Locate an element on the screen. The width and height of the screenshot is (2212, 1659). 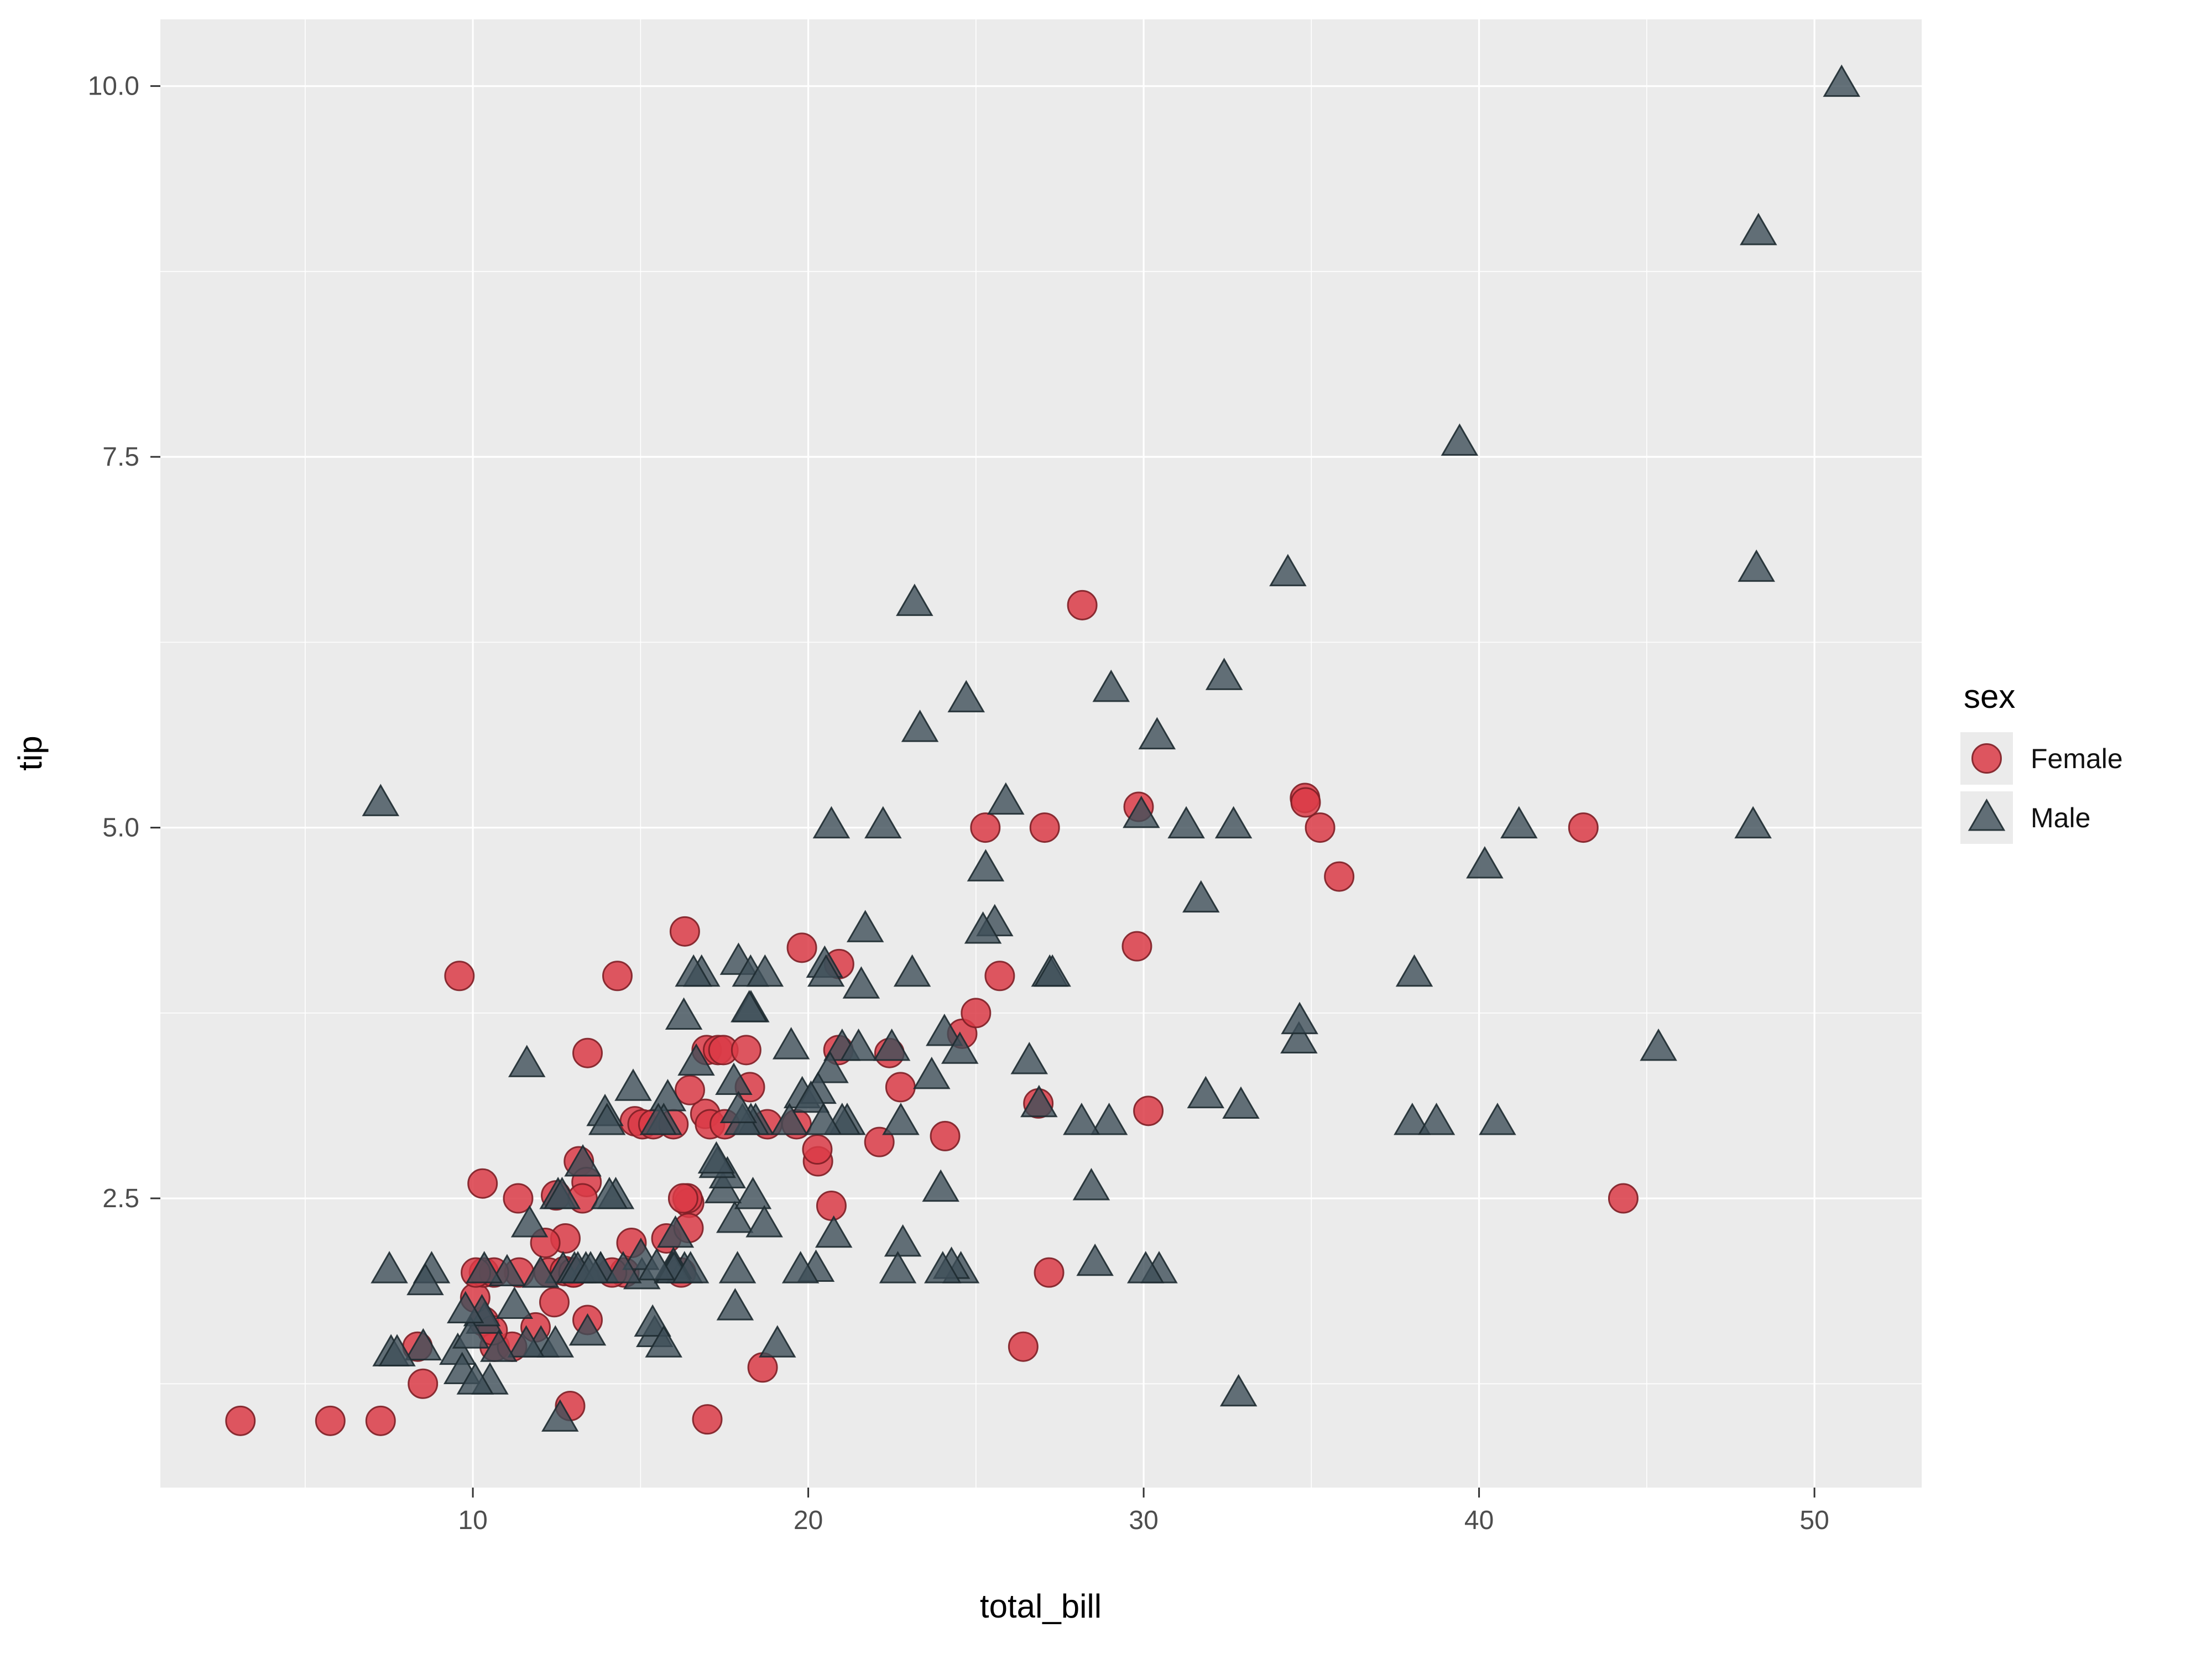
female-circle-icon is located at coordinates (1987, 759).